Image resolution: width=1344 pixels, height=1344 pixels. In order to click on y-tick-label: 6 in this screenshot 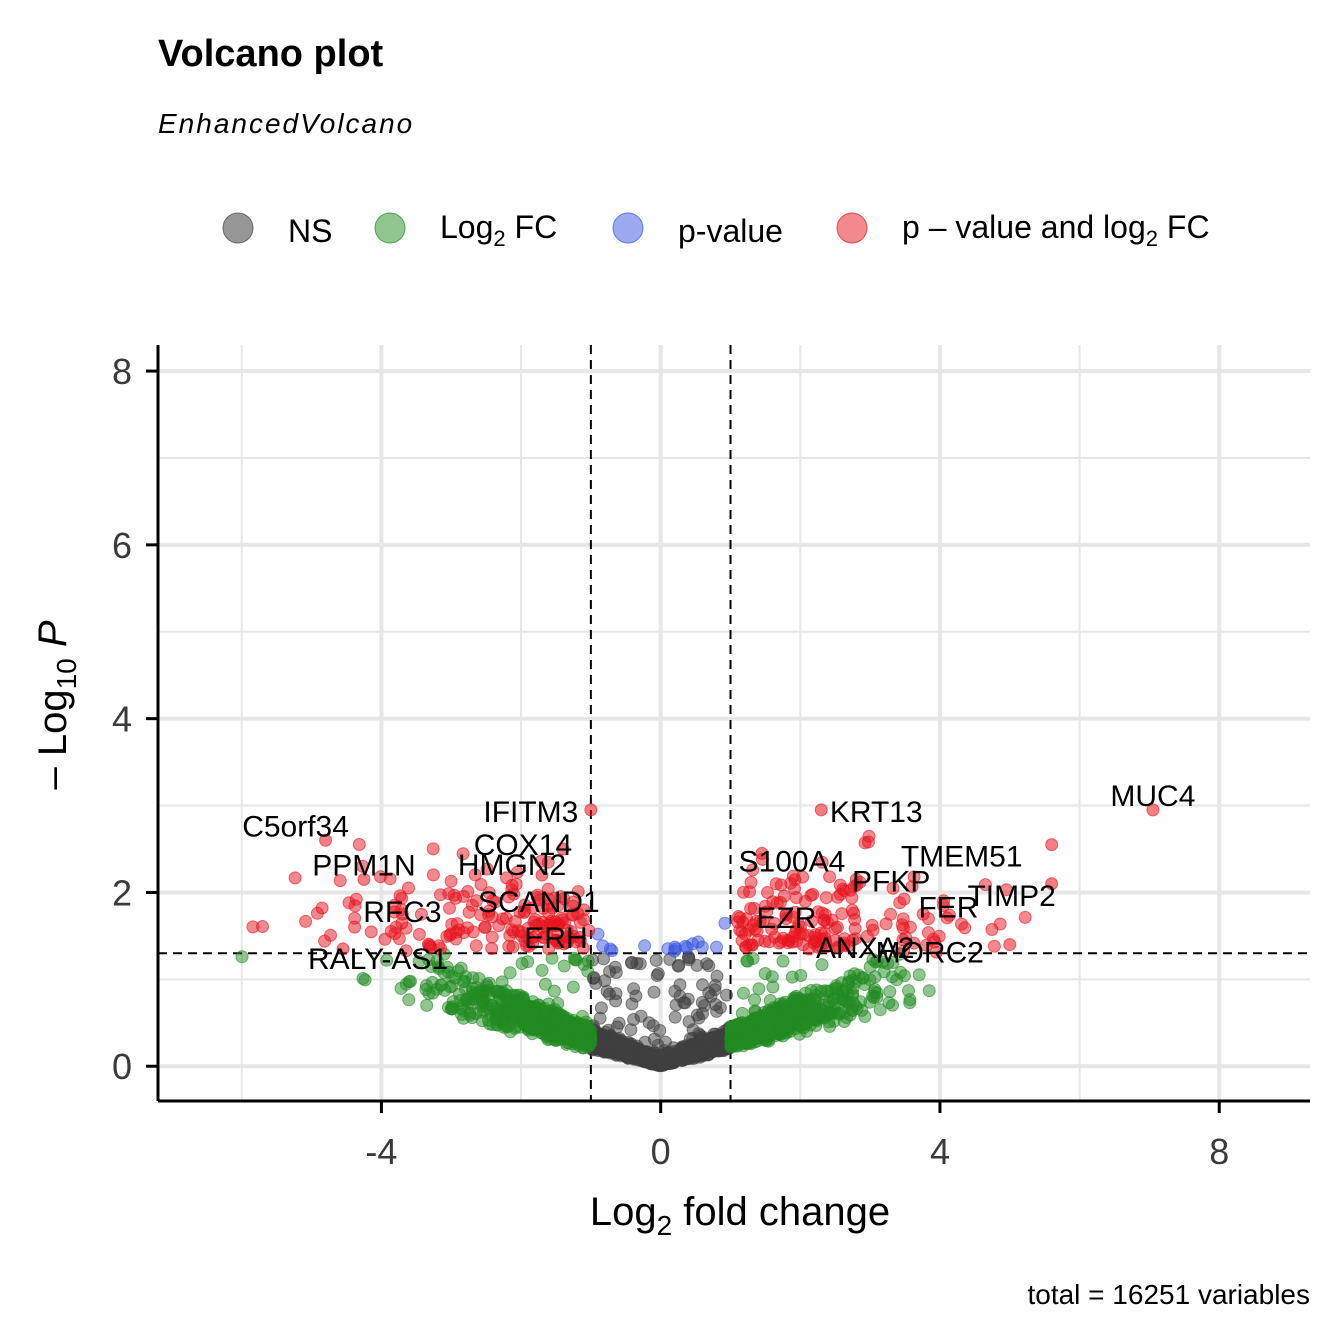, I will do `click(122, 545)`.